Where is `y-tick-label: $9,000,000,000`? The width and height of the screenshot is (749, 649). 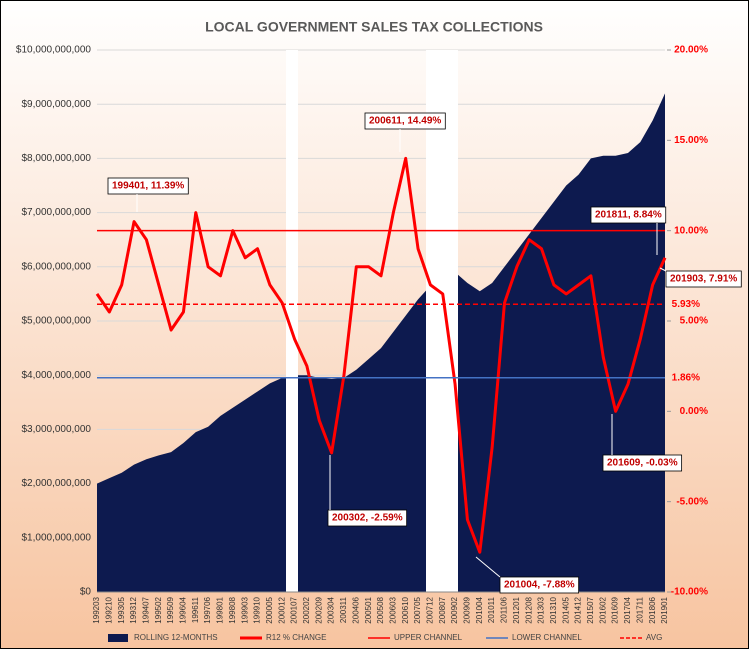 y-tick-label: $9,000,000,000 is located at coordinates (56, 104).